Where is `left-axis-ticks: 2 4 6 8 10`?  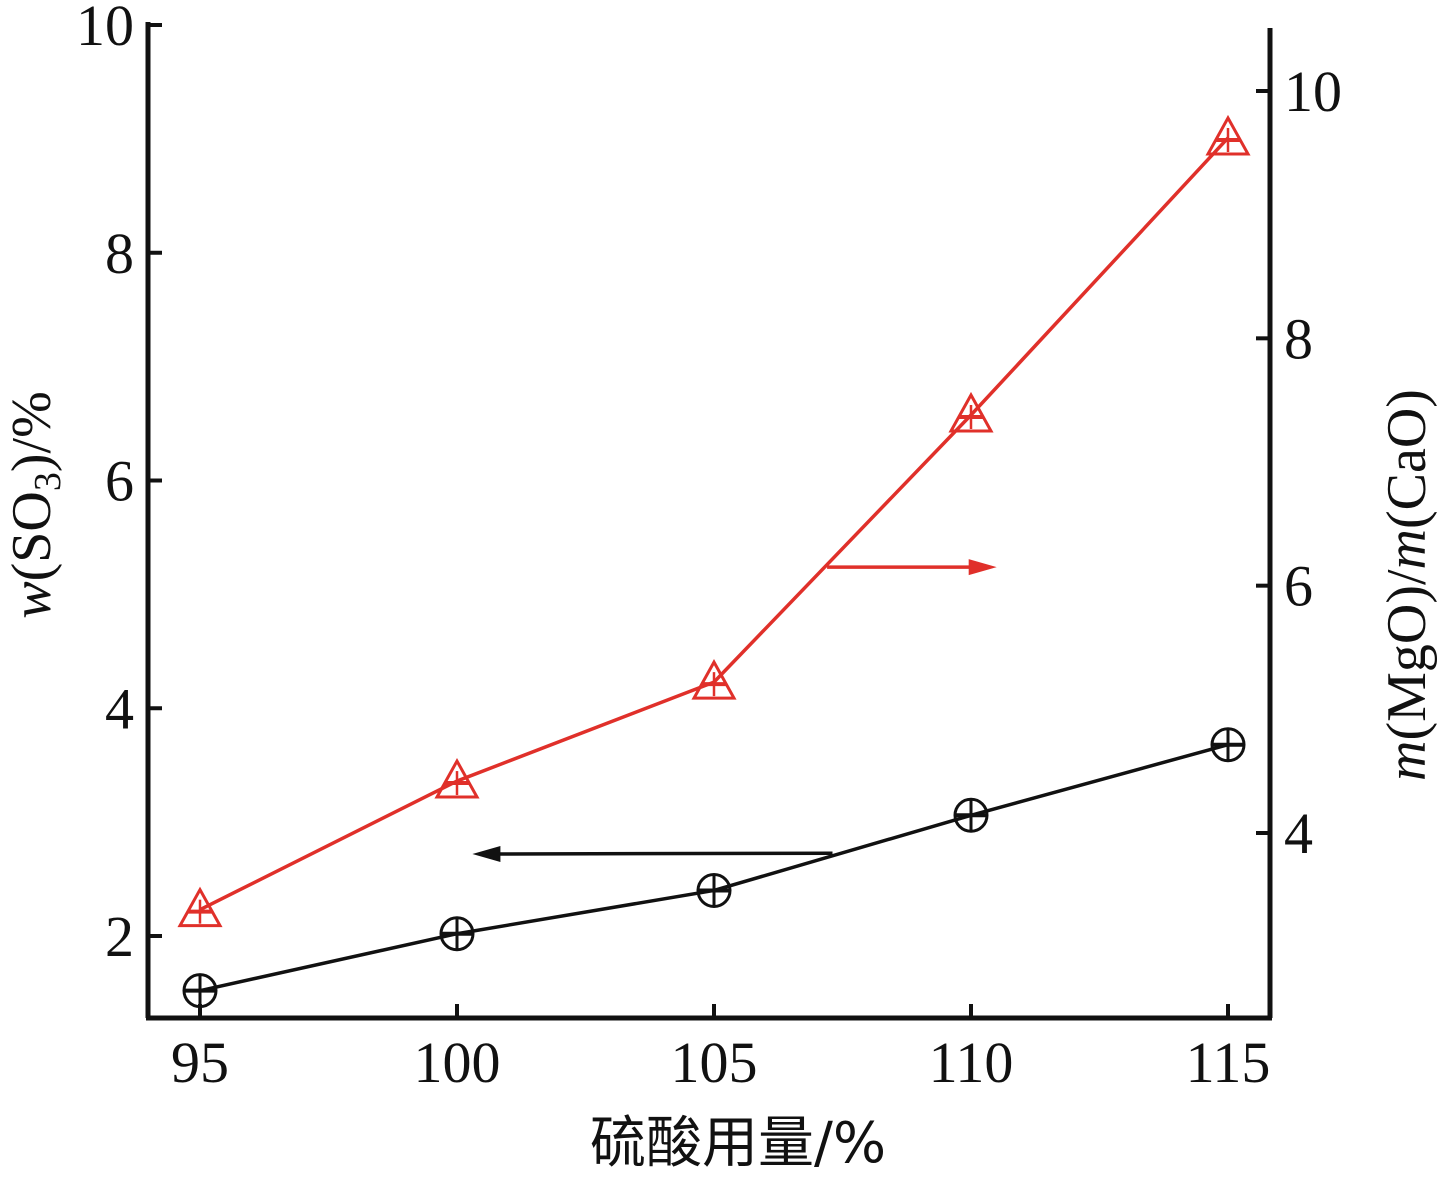
left-axis-ticks: 2 4 6 8 10 is located at coordinates (119, 484).